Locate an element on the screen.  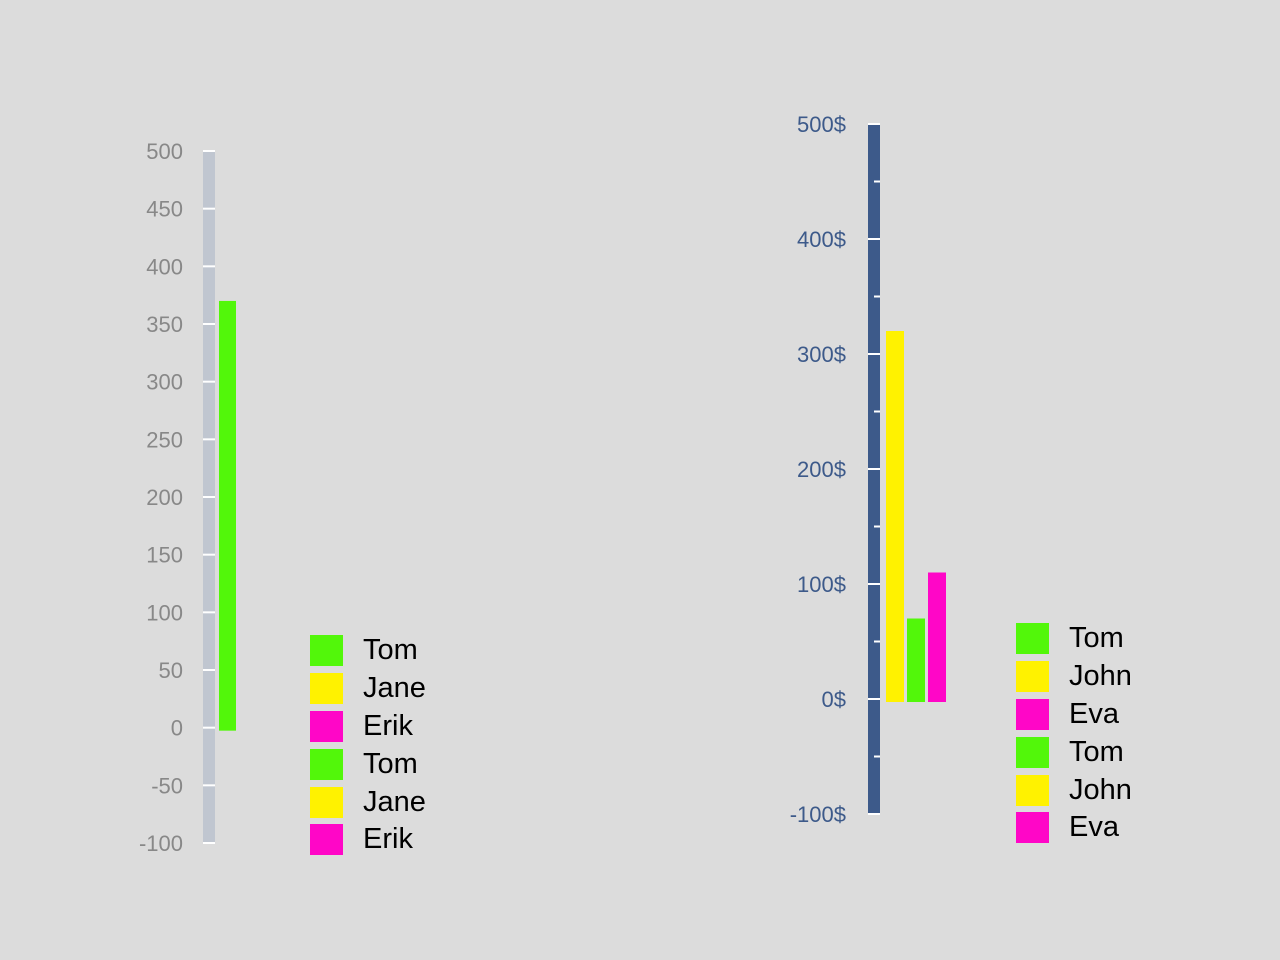
chart0-tick-label: 450 is located at coordinates (164, 209).